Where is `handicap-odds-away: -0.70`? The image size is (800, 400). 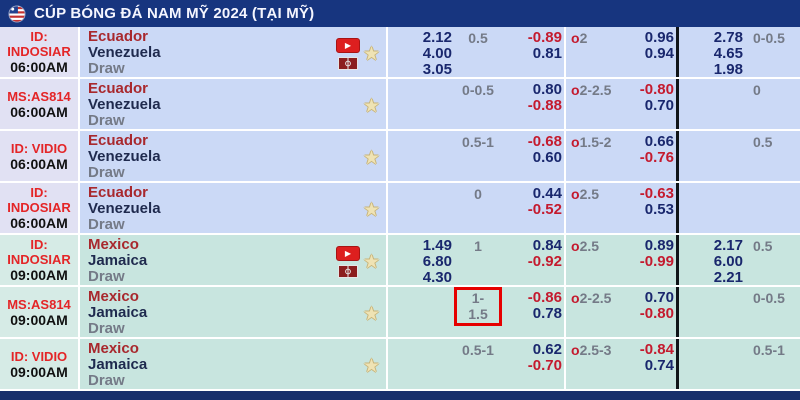 handicap-odds-away: -0.70 is located at coordinates (544, 365).